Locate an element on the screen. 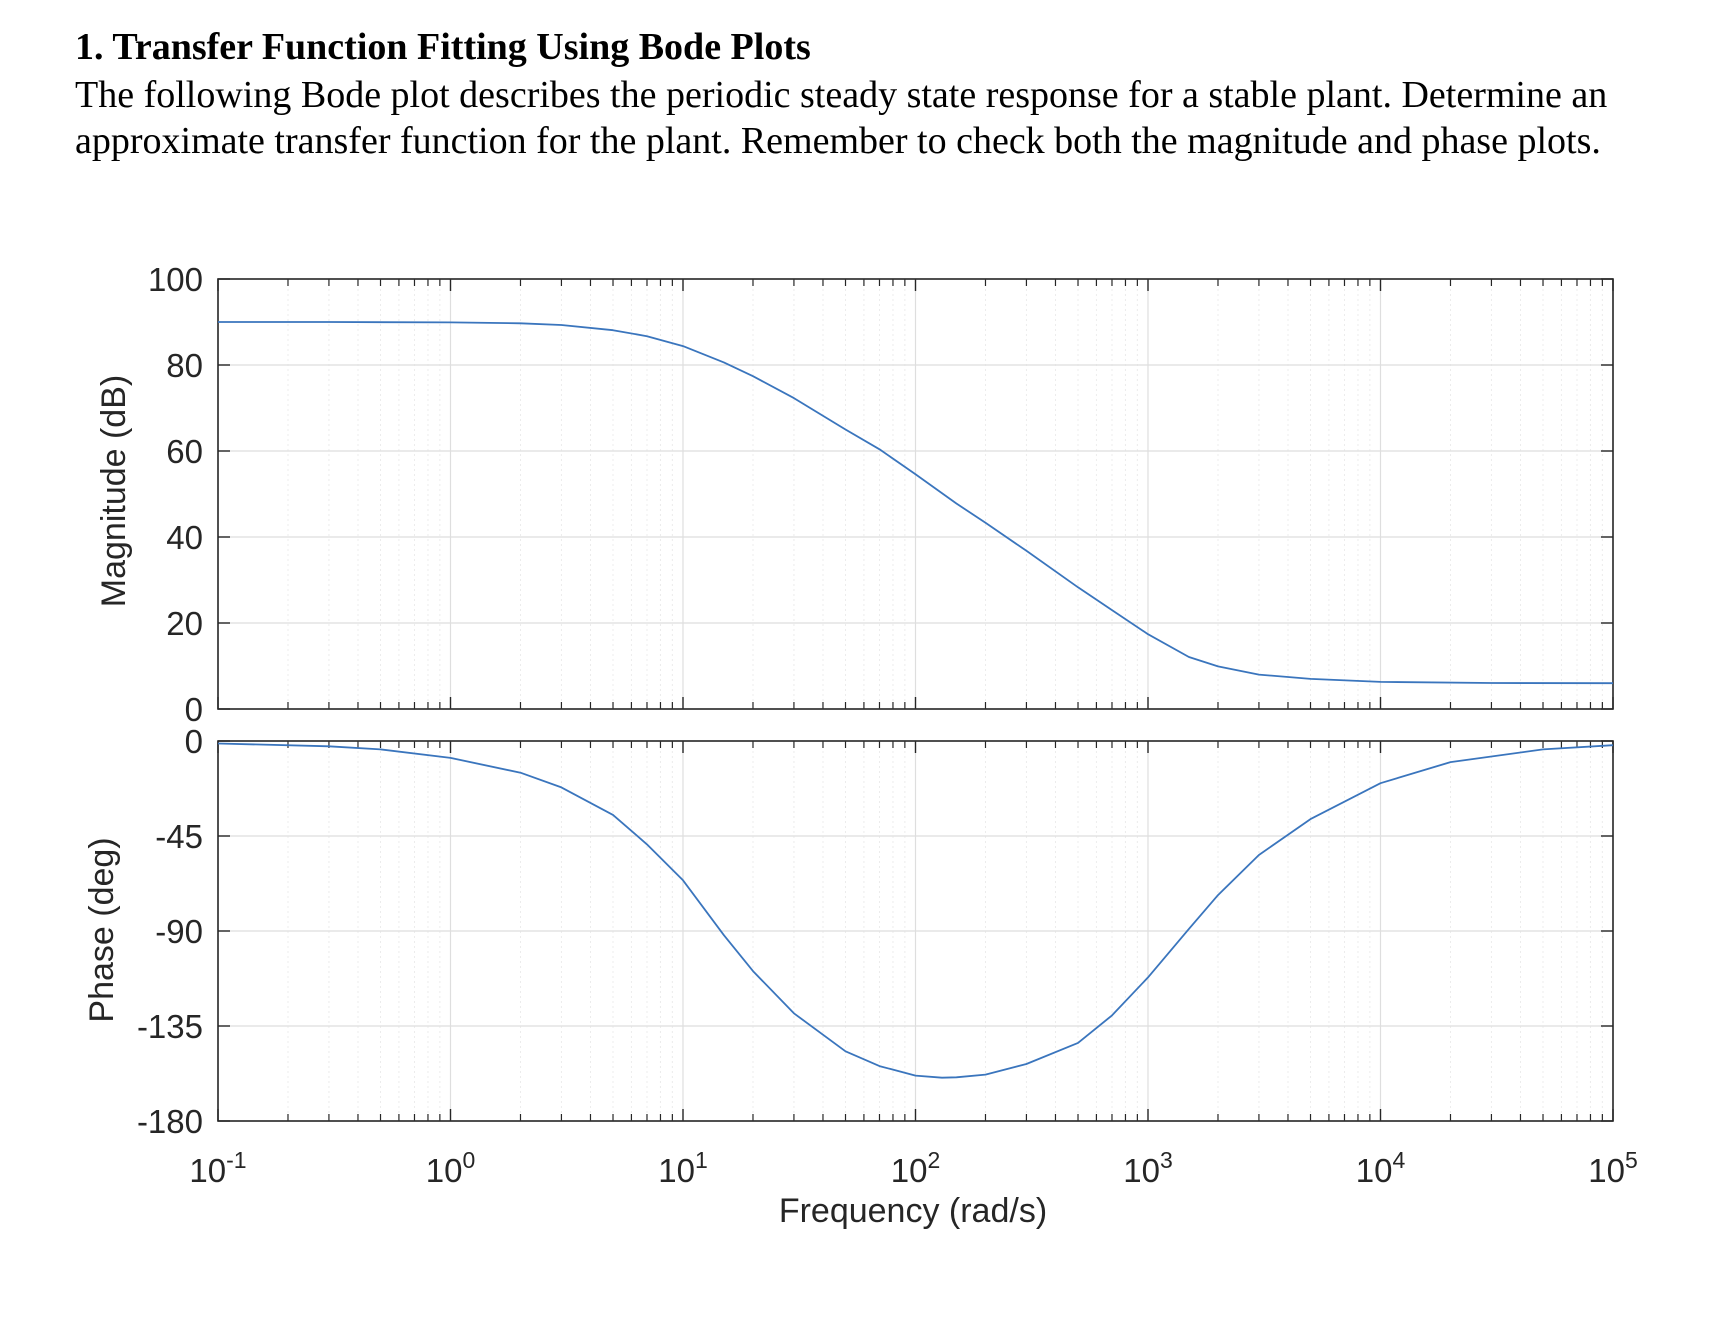 This screenshot has width=1732, height=1332. x-tick-label: 10¹ is located at coordinates (683, 1168).